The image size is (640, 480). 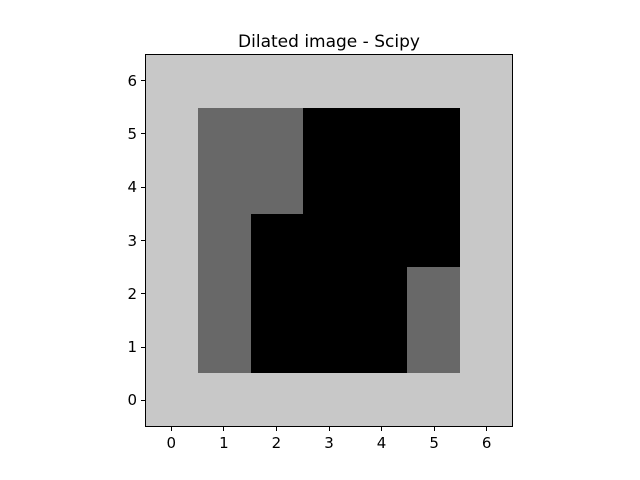 I want to click on y-axis-tick-label: 4, so click(x=132, y=187).